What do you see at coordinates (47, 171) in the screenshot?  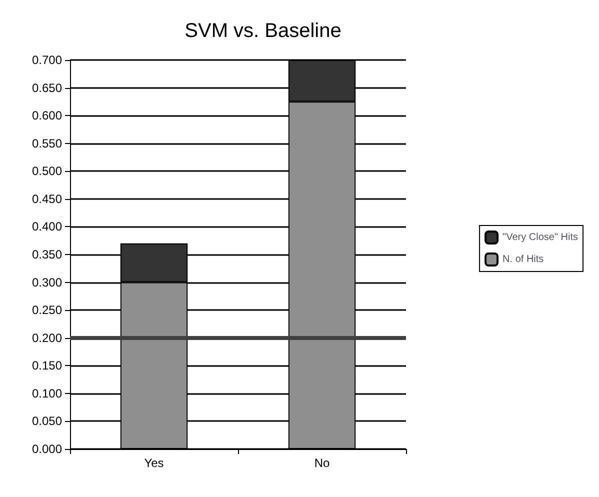 I see `y-tick-label: 0.500` at bounding box center [47, 171].